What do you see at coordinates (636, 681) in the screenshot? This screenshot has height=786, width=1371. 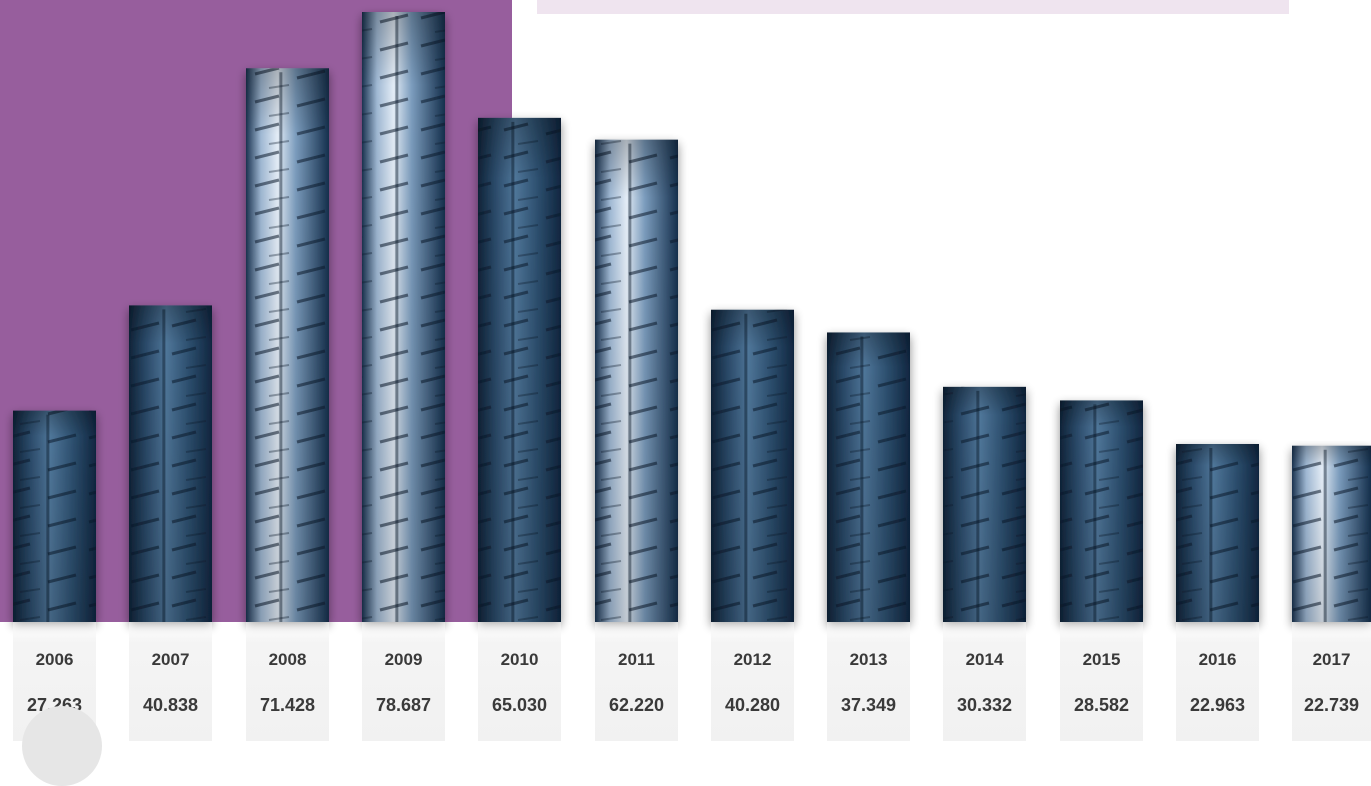 I see `label-column-2011: 2011 62.220` at bounding box center [636, 681].